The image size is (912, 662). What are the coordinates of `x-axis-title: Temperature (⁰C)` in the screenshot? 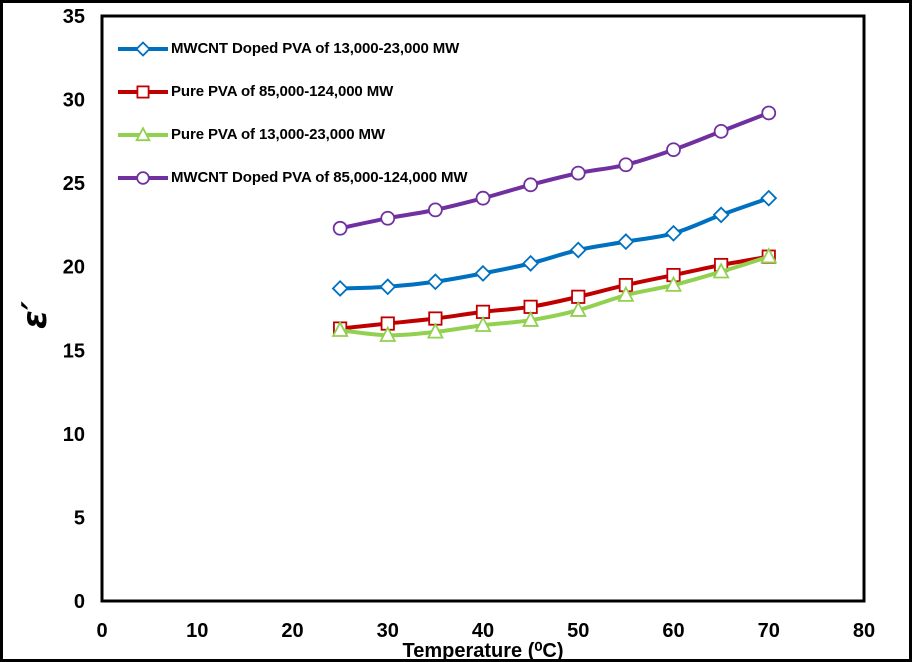 It's located at (483, 651).